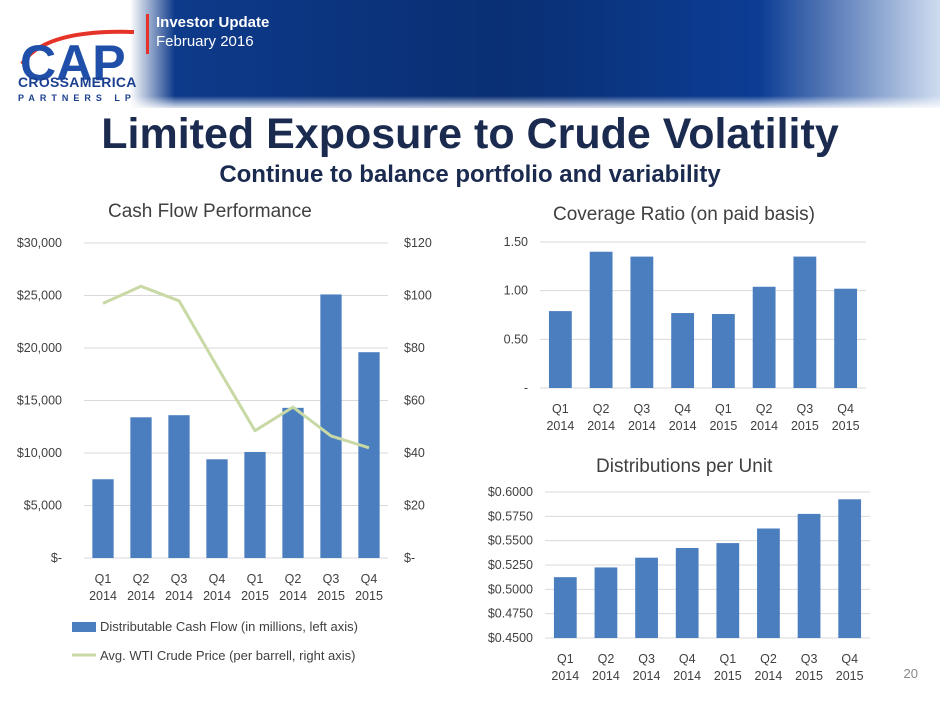  Describe the element at coordinates (510, 638) in the screenshot. I see `distributions-y-tick: $0.4500` at that location.